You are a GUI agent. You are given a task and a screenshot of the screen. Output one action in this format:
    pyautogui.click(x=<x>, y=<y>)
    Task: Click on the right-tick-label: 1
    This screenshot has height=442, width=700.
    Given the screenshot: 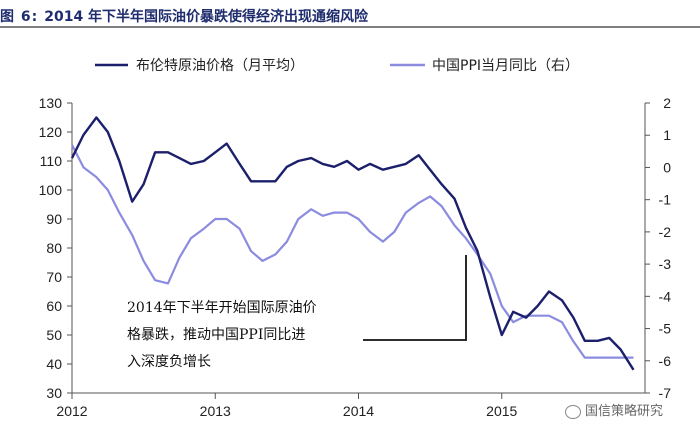 What is the action you would take?
    pyautogui.click(x=667, y=135)
    